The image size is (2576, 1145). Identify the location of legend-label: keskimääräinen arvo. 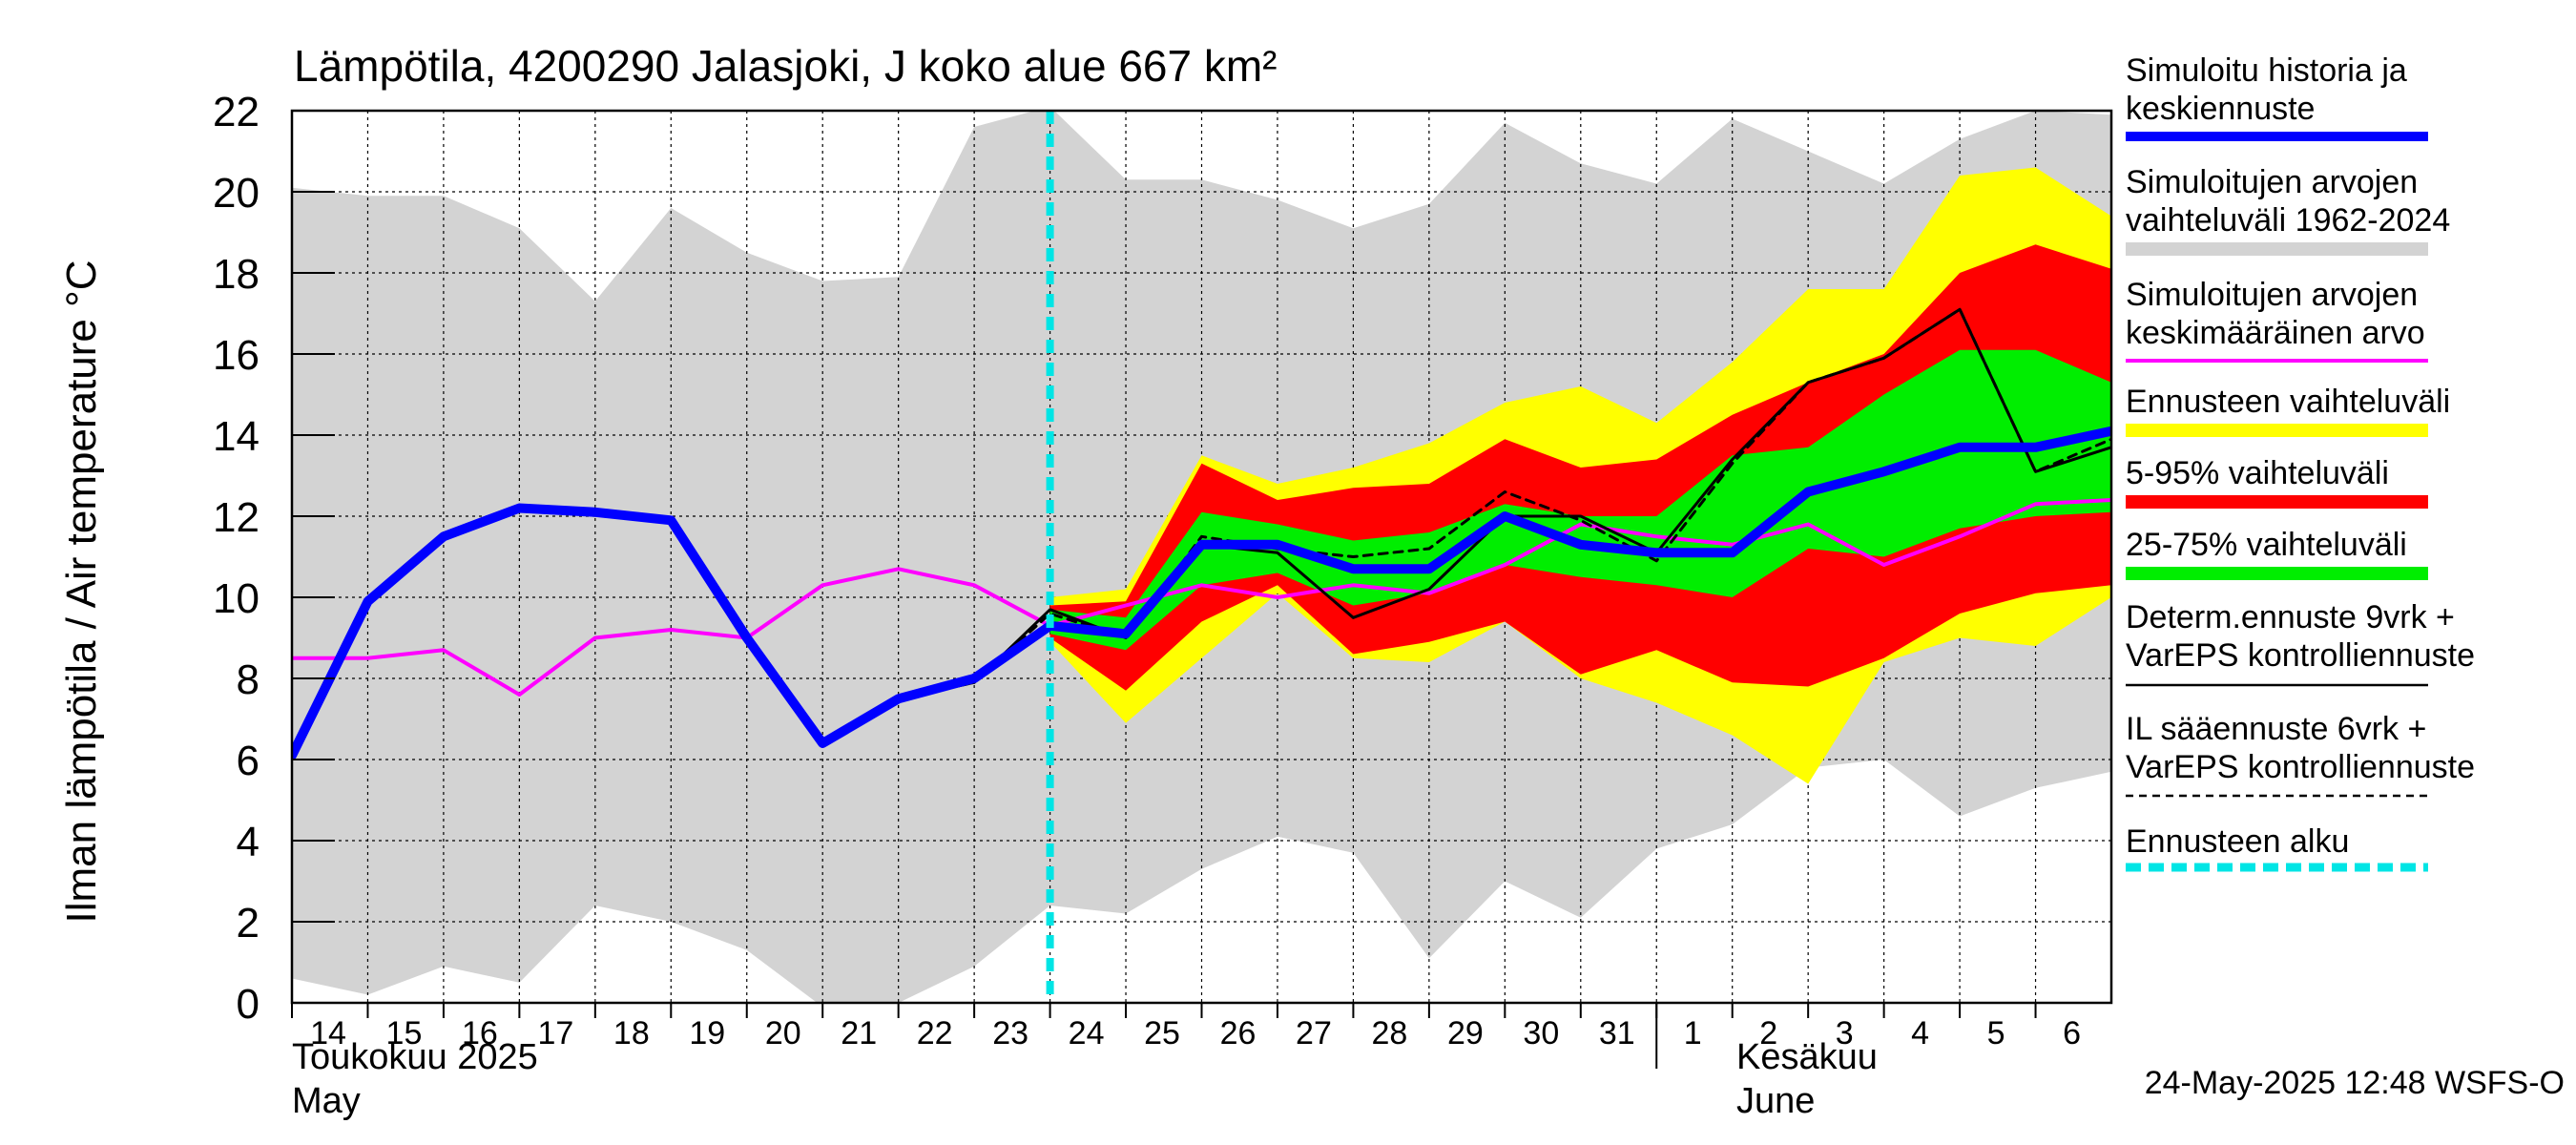
(2275, 333).